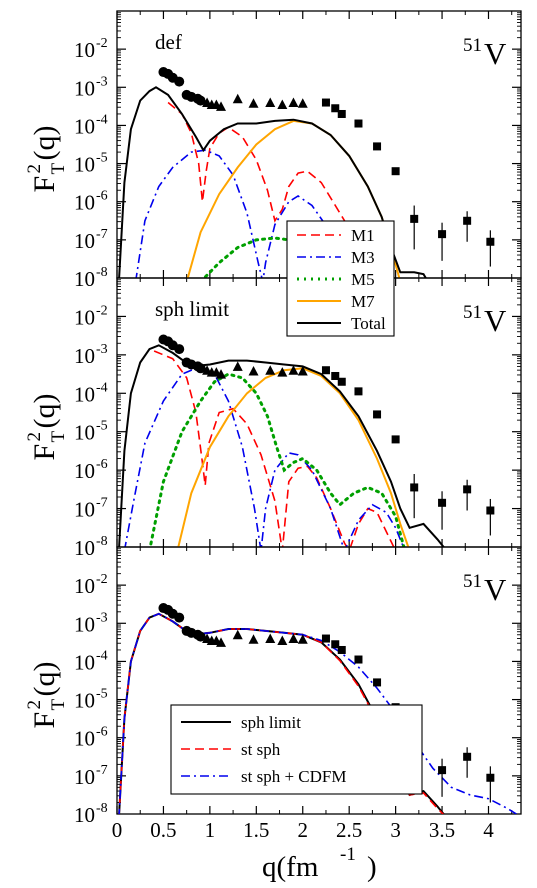  What do you see at coordinates (102, 119) in the screenshot?
I see `y-tick-exp: -4` at bounding box center [102, 119].